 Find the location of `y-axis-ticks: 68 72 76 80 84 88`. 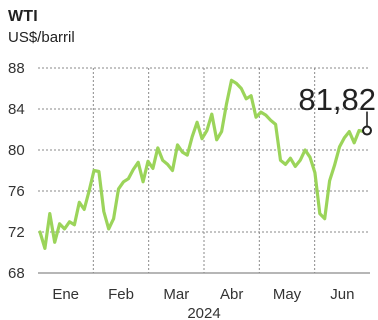

y-axis-ticks: 68 72 76 80 84 88 is located at coordinates (16, 171).